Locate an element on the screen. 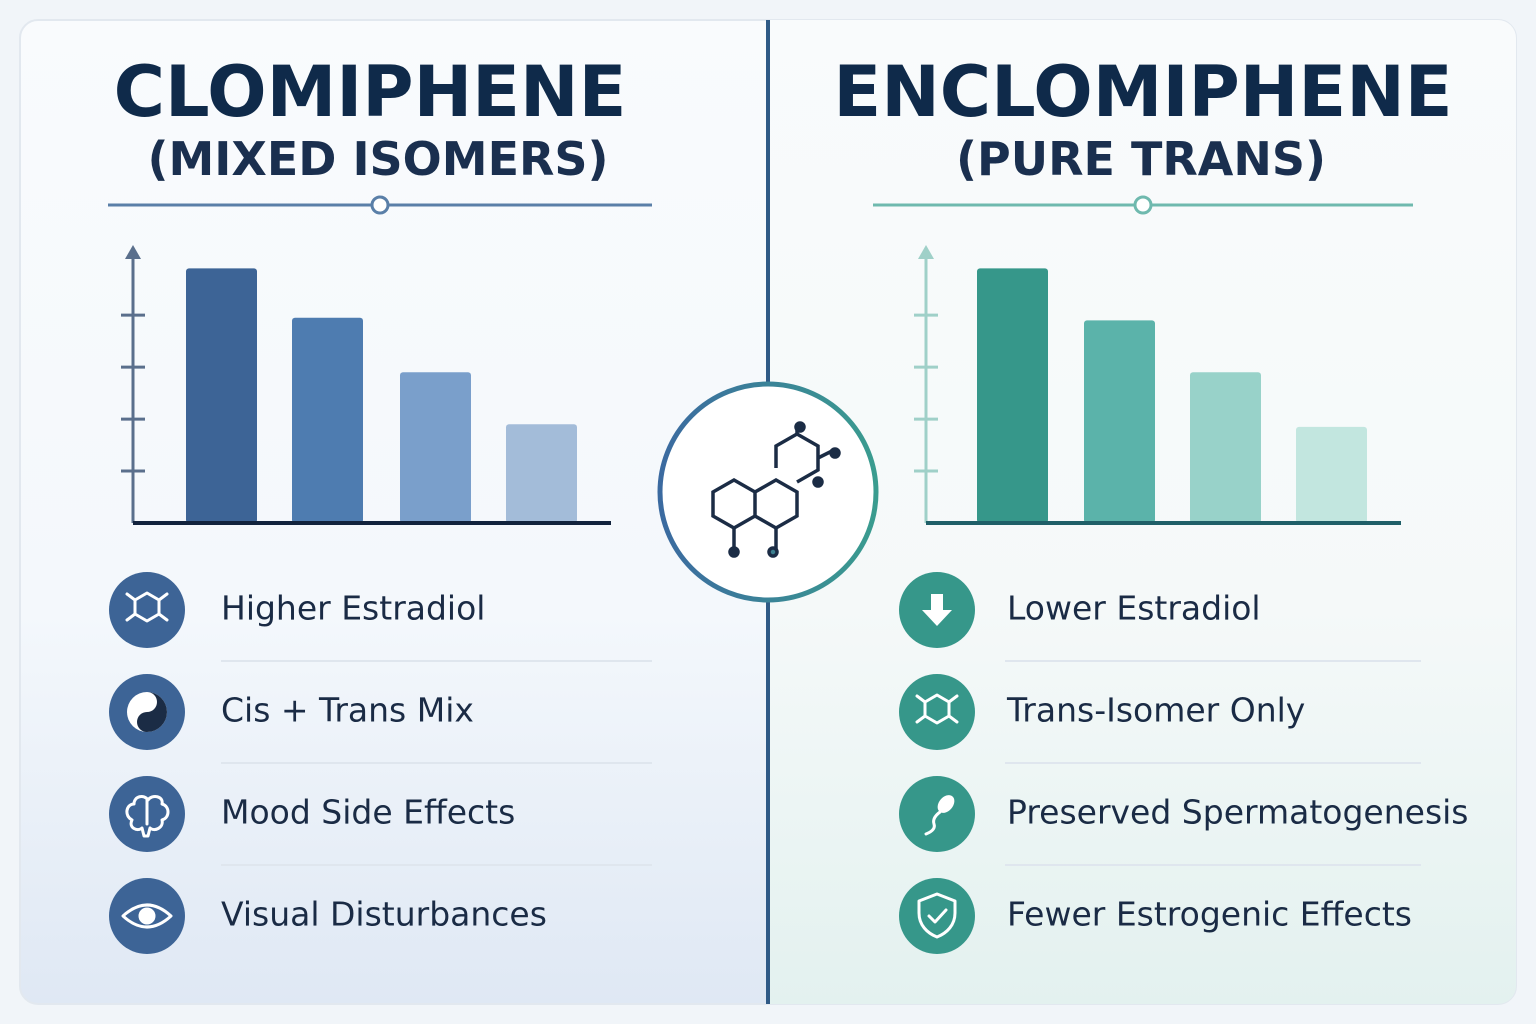 This screenshot has height=1024, width=1536. icon-shield is located at coordinates (937, 915).